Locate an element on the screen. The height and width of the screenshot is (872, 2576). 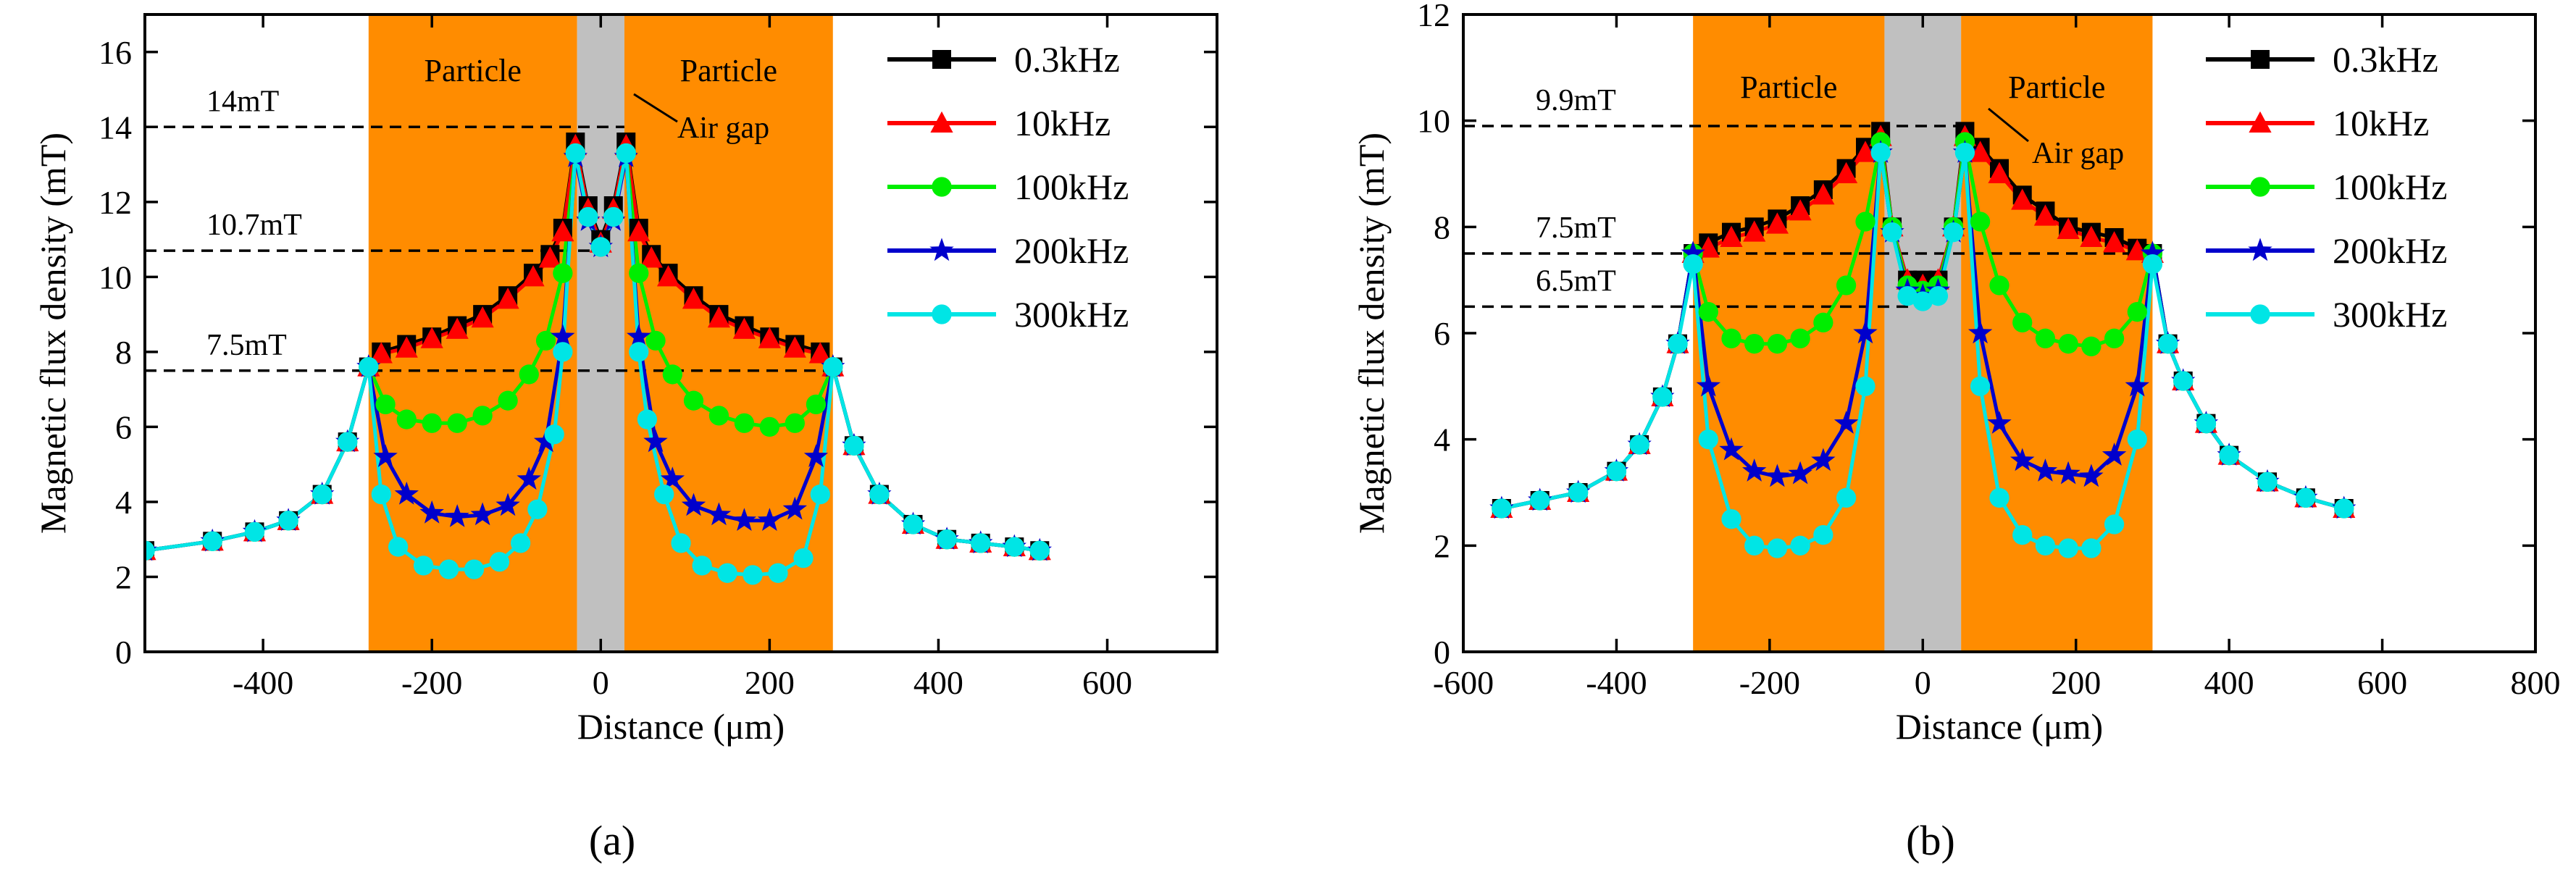
y-tick-label-1: 2 is located at coordinates (1442, 545).